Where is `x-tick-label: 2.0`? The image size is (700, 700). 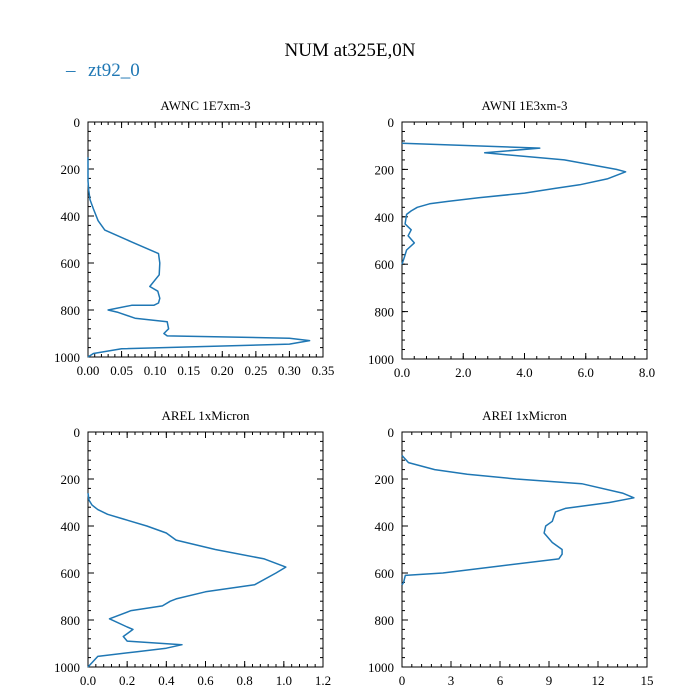
x-tick-label: 2.0 is located at coordinates (463, 372).